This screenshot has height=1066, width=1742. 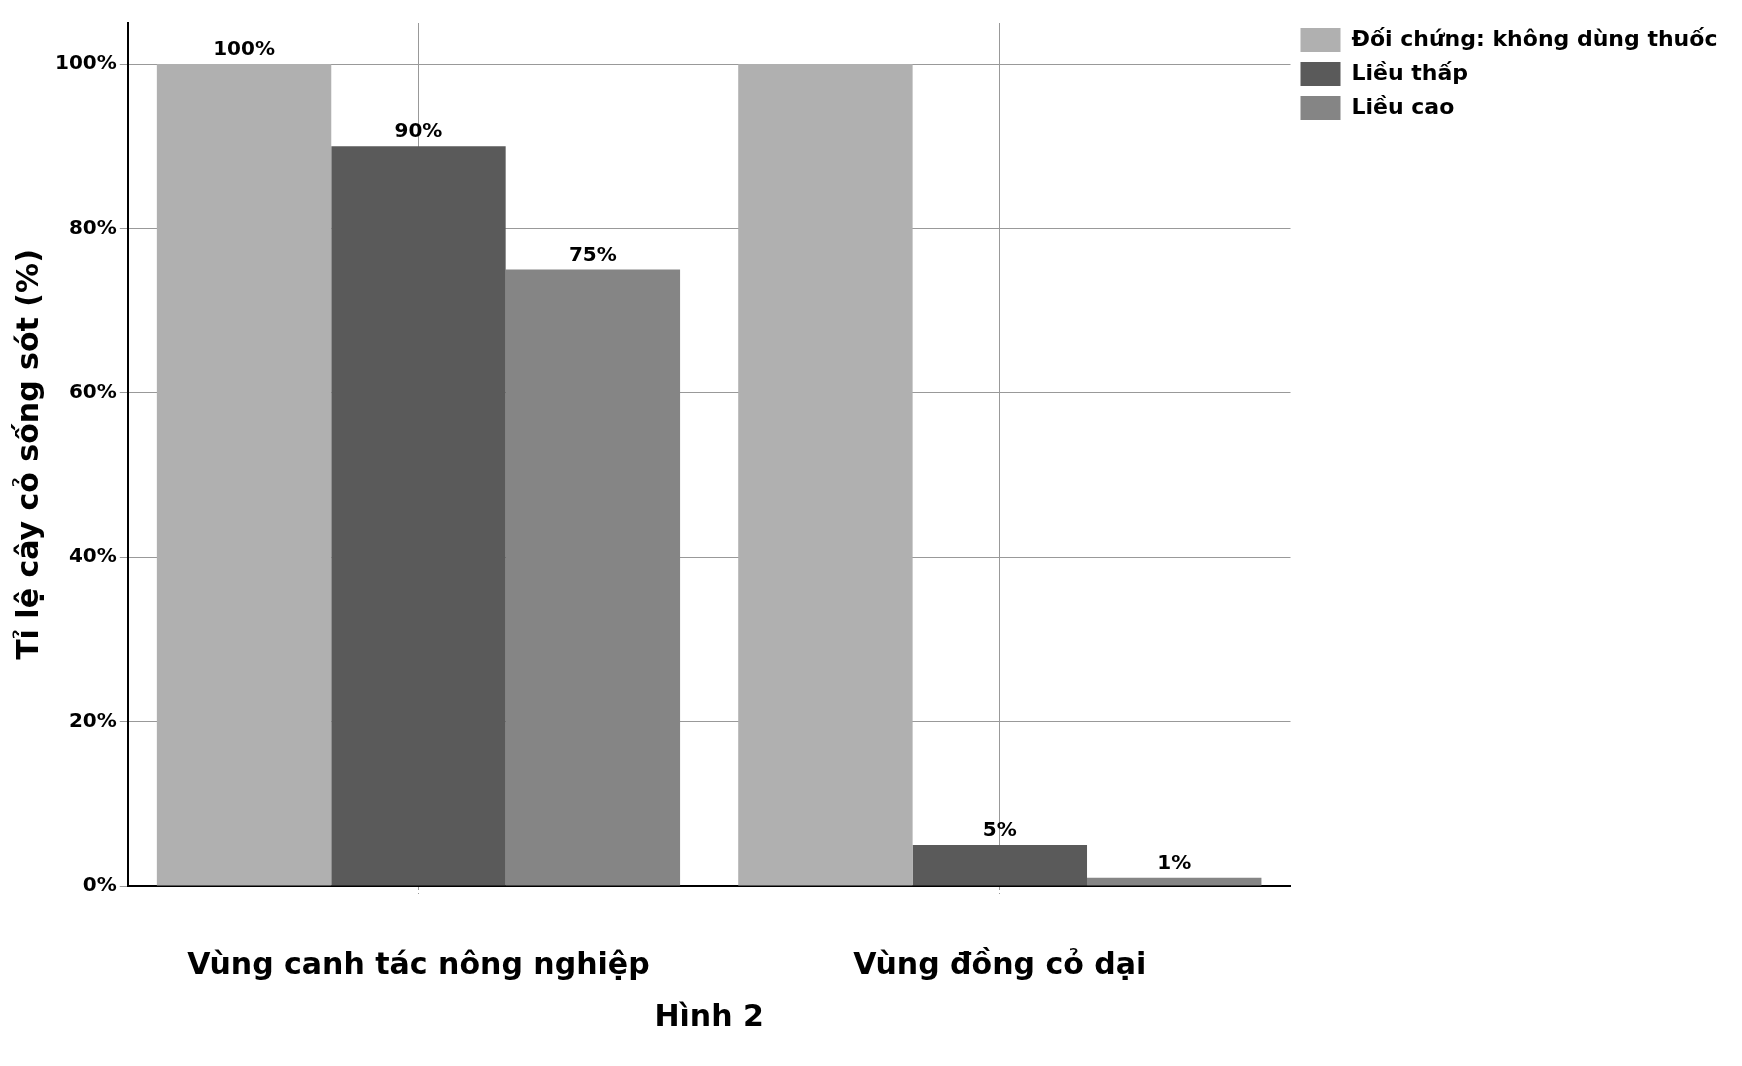 I want to click on y-tick-label: 60%, so click(x=92, y=391).